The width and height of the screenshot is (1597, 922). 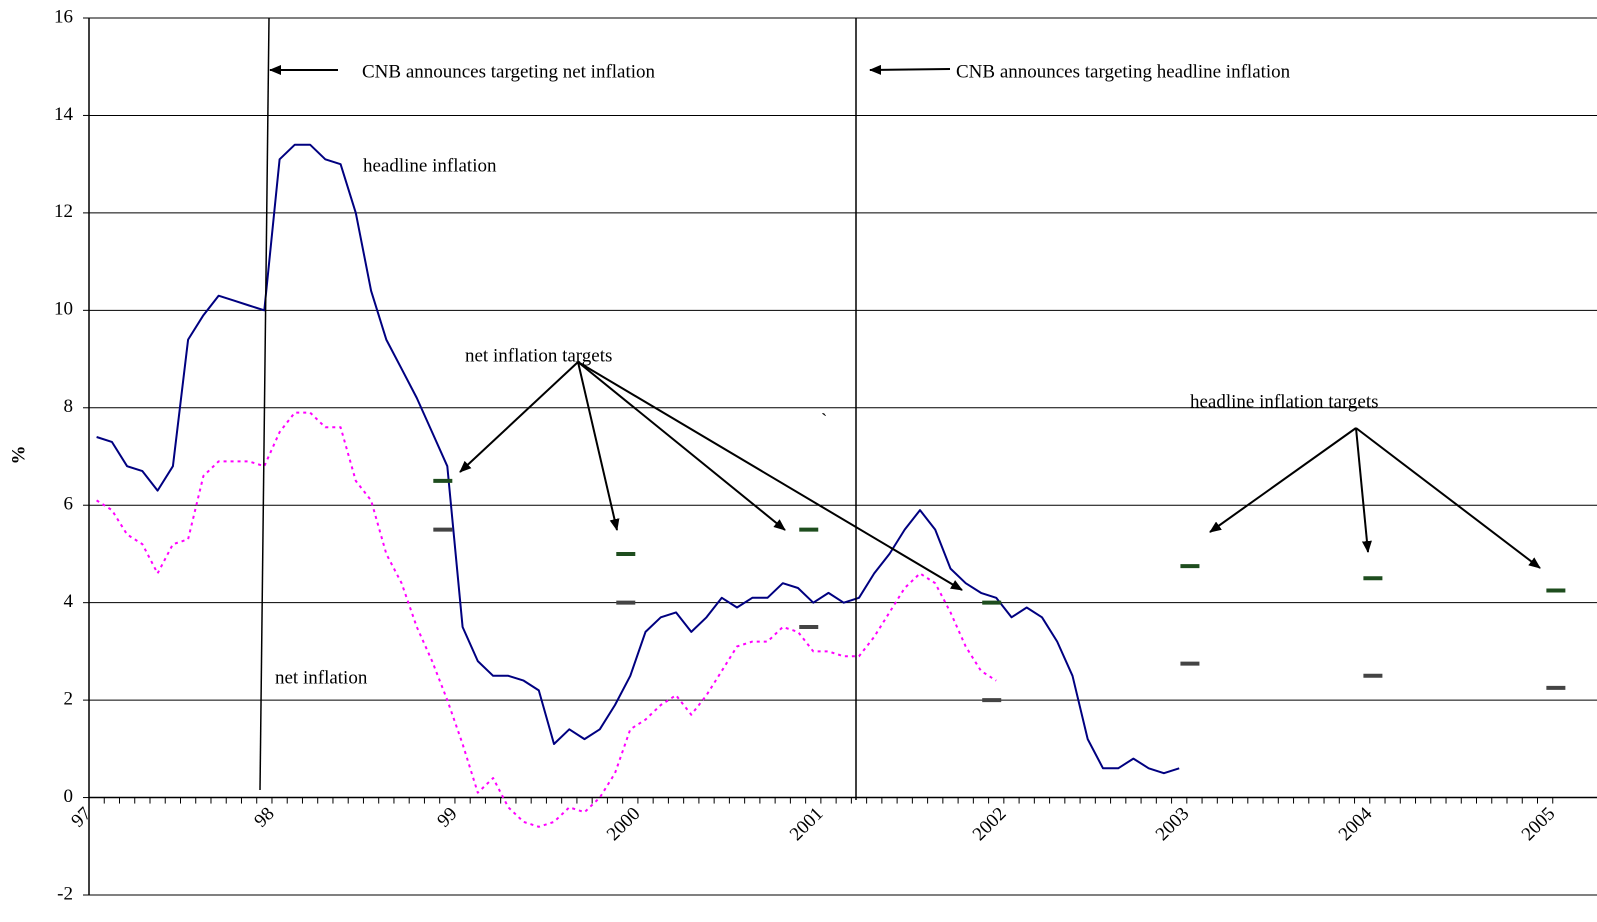 I want to click on event-line, so click(x=264, y=404).